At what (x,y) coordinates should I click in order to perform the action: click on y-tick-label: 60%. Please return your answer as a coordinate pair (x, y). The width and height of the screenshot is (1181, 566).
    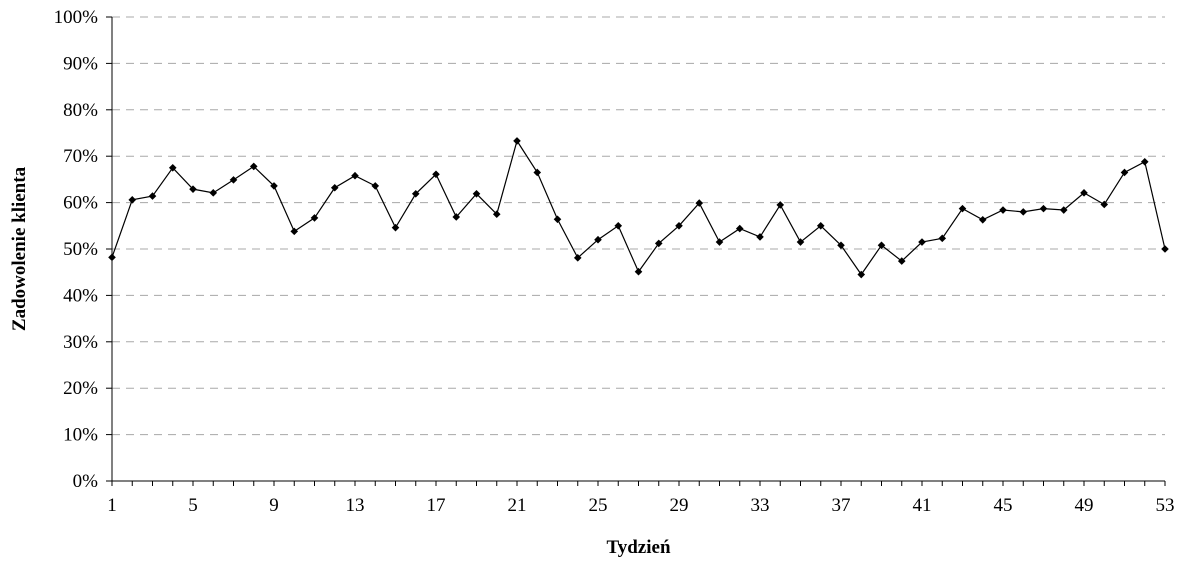
    Looking at the image, I should click on (80, 203).